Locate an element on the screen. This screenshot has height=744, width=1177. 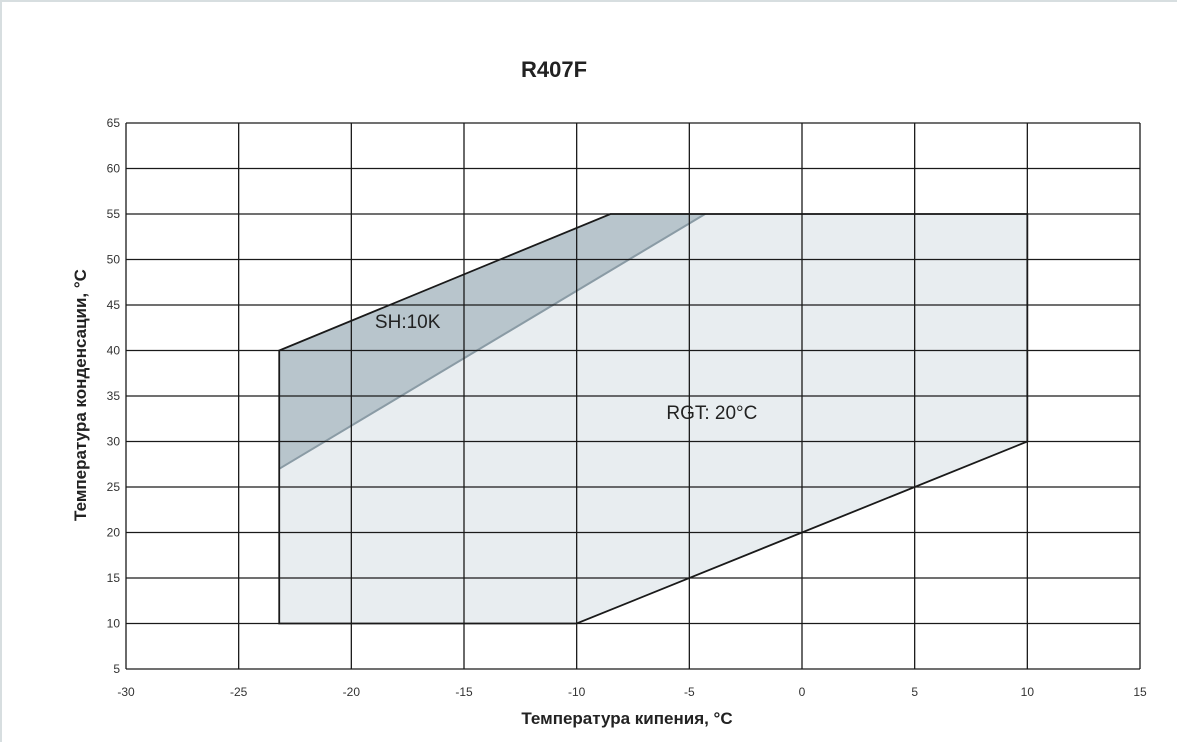
y-tick-label: 25 is located at coordinates (114, 487).